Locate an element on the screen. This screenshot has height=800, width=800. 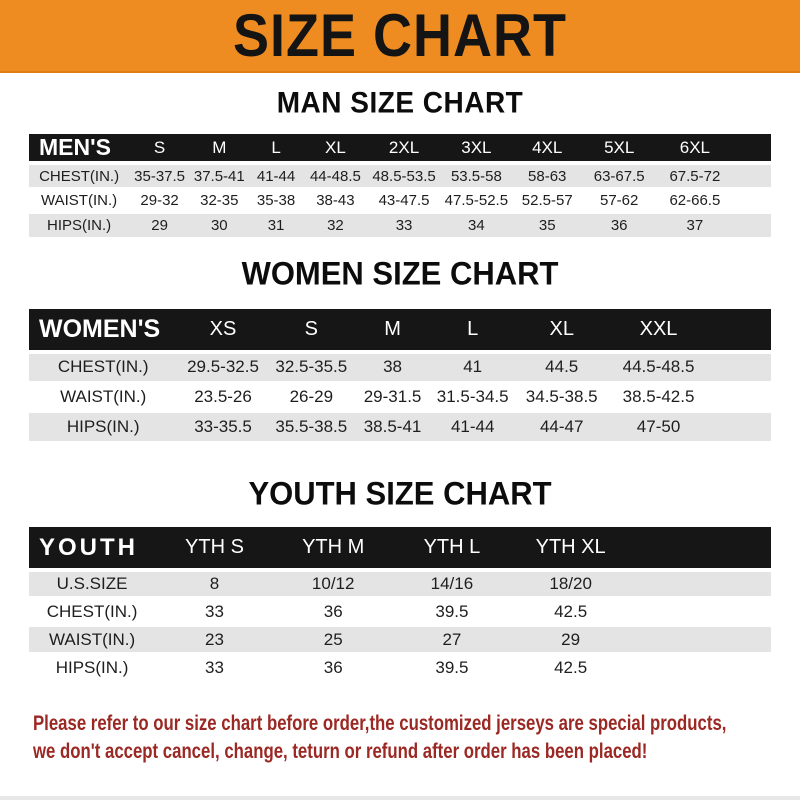
size-value-cell: 23.5-26 is located at coordinates (223, 397).